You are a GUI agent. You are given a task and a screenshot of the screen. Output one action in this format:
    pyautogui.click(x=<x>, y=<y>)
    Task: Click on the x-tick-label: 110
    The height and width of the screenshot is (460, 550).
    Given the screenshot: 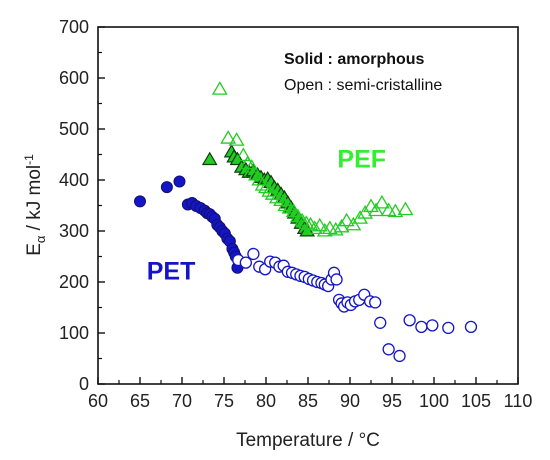 What is the action you would take?
    pyautogui.click(x=518, y=401)
    